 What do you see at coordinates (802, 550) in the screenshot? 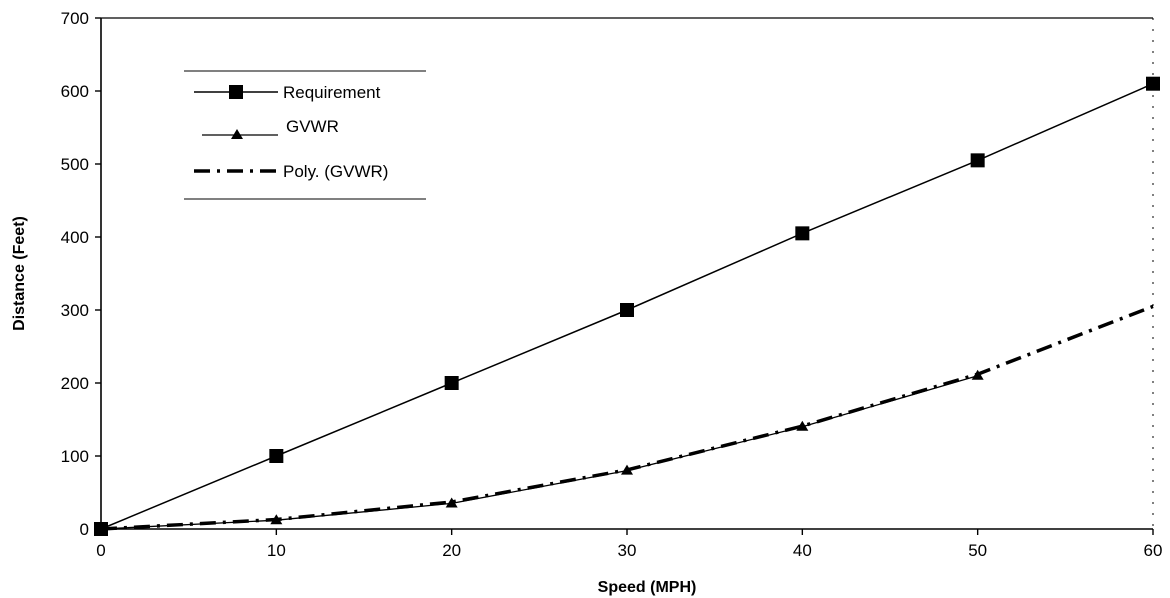
I see `x-tick-label: 40` at bounding box center [802, 550].